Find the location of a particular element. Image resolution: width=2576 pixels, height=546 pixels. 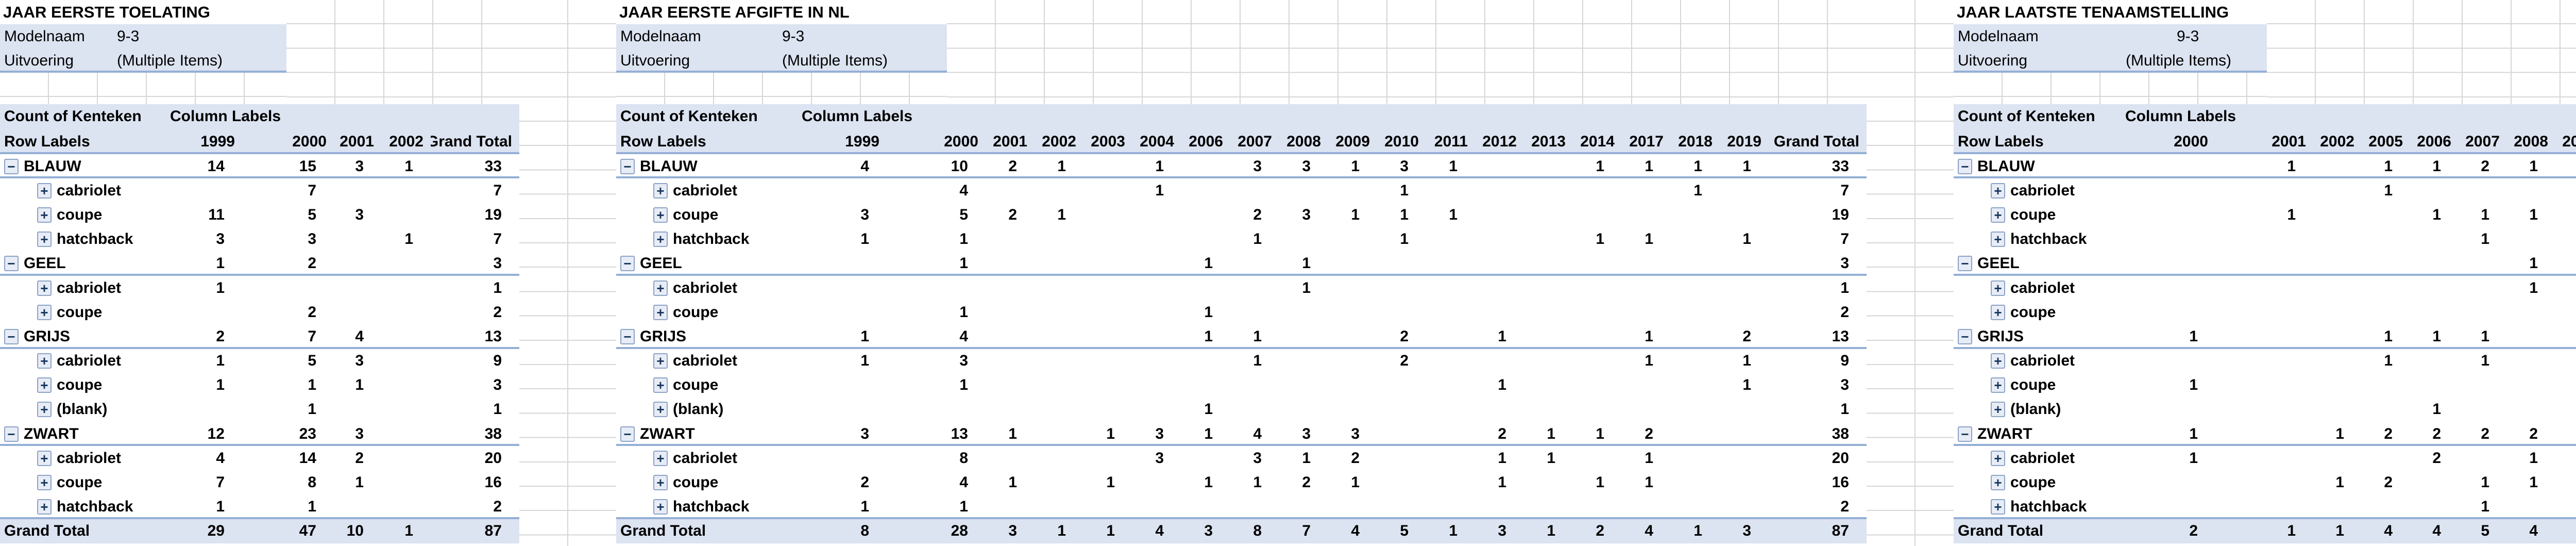

row-label-cell: − GRIJS is located at coordinates (82, 336).